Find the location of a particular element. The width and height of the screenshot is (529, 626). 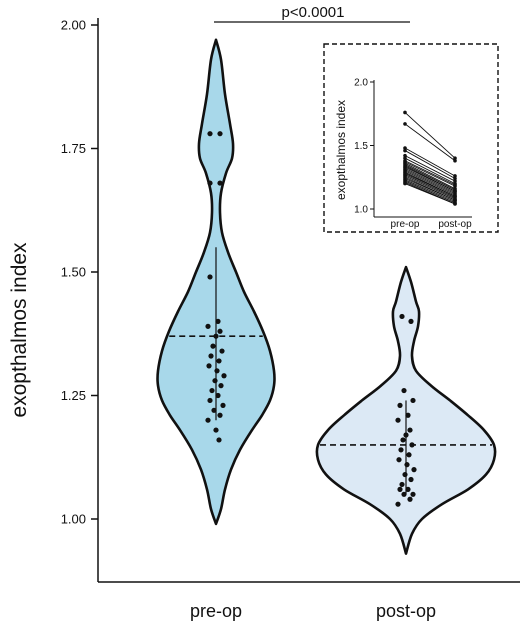

x-category-label: pre-op is located at coordinates (216, 611).